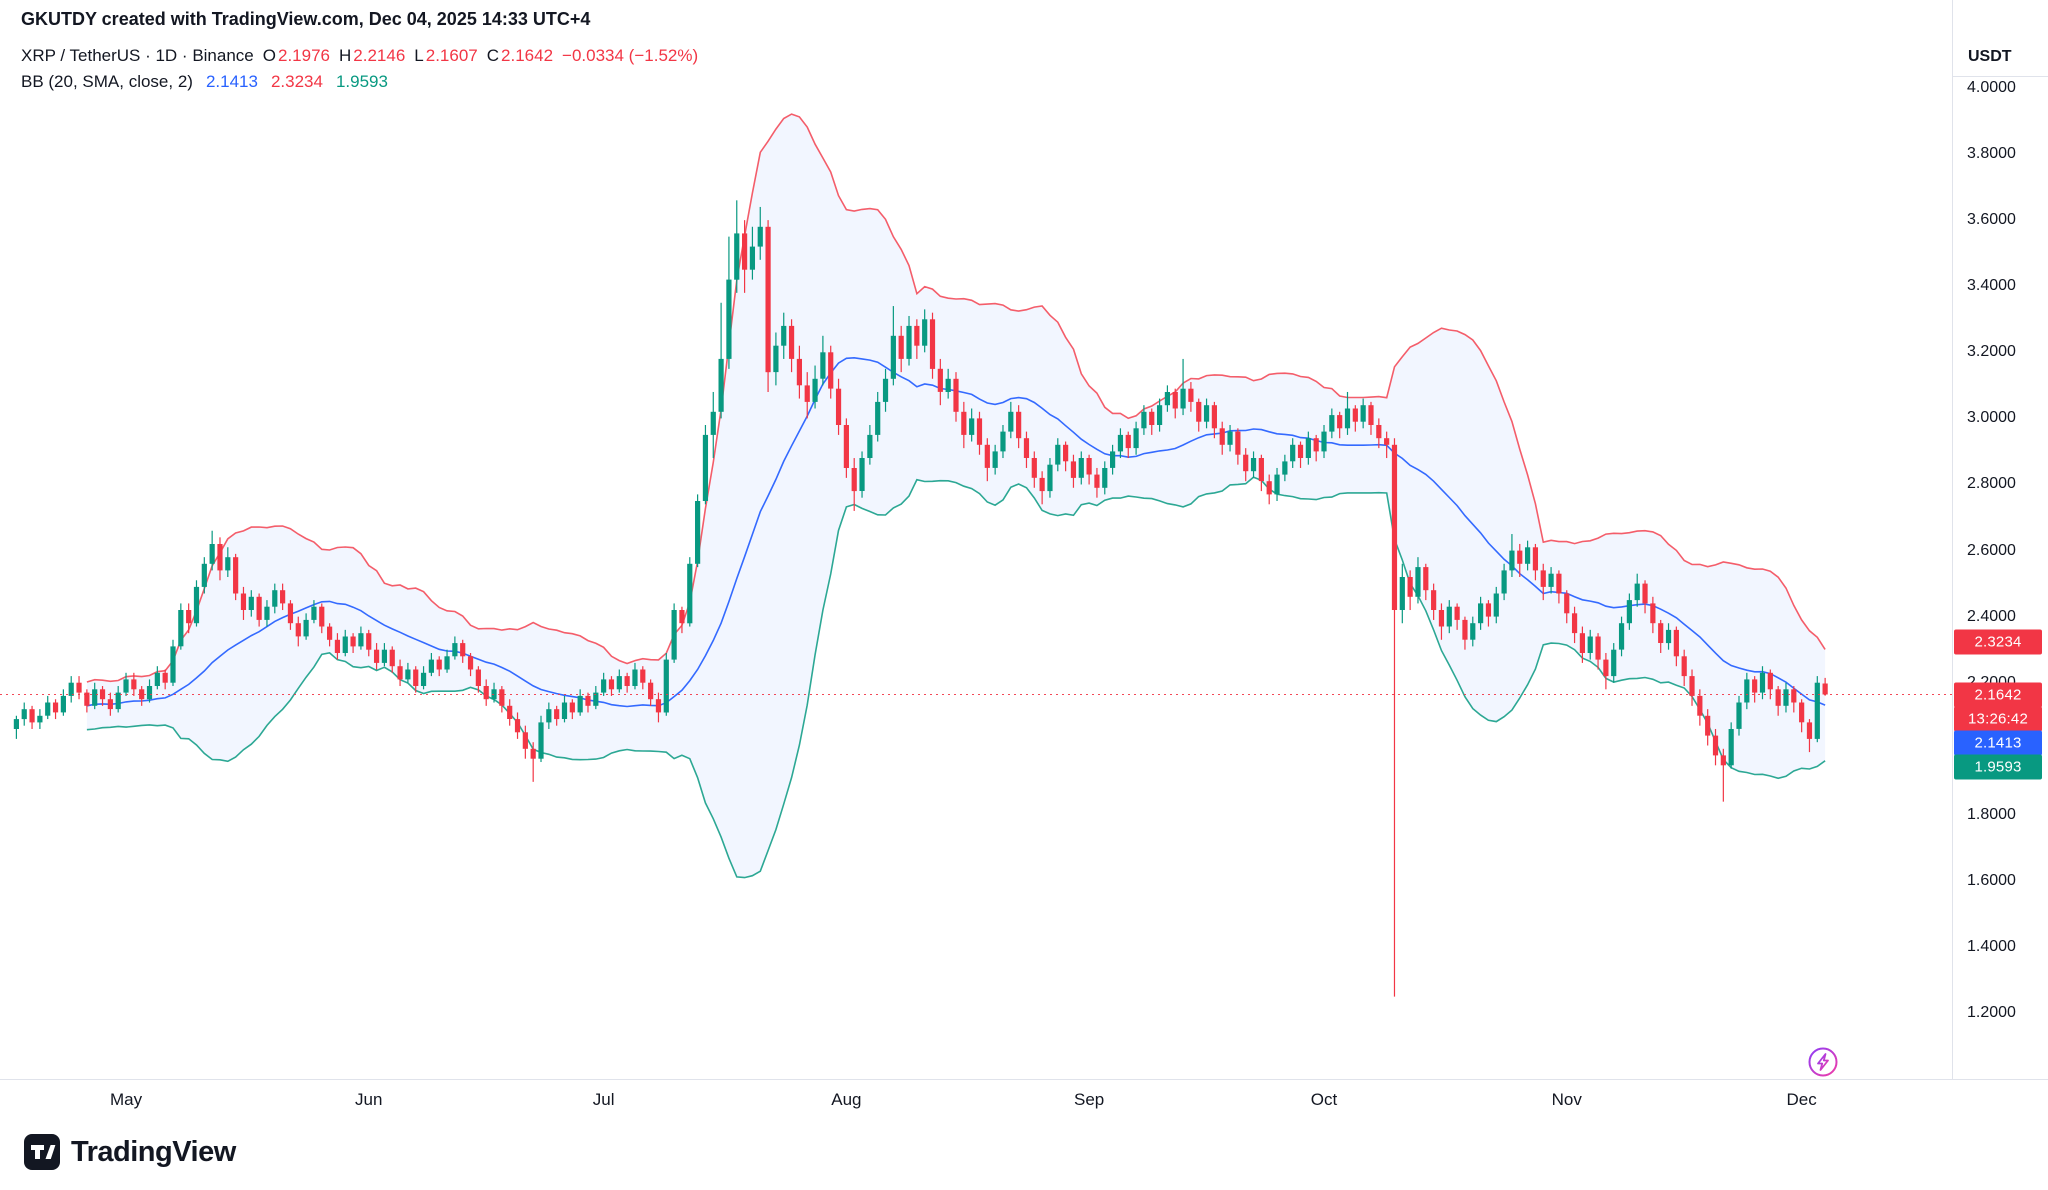 The image size is (2048, 1190). I want to click on price-tick-label: 1.4000, so click(1991, 947).